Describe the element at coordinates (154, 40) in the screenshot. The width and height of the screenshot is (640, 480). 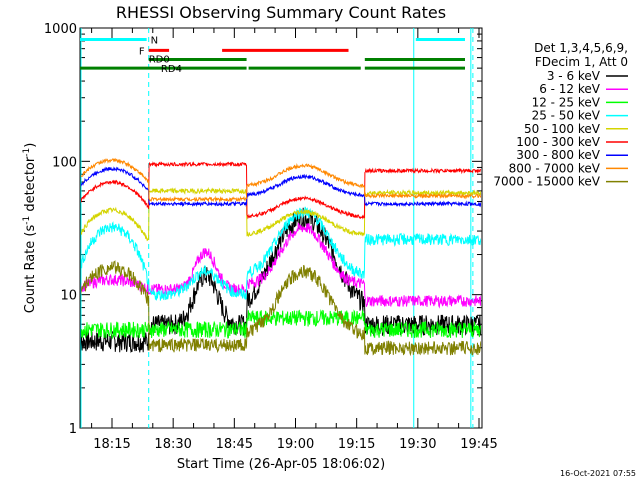
I see `flag-label-n: N` at that location.